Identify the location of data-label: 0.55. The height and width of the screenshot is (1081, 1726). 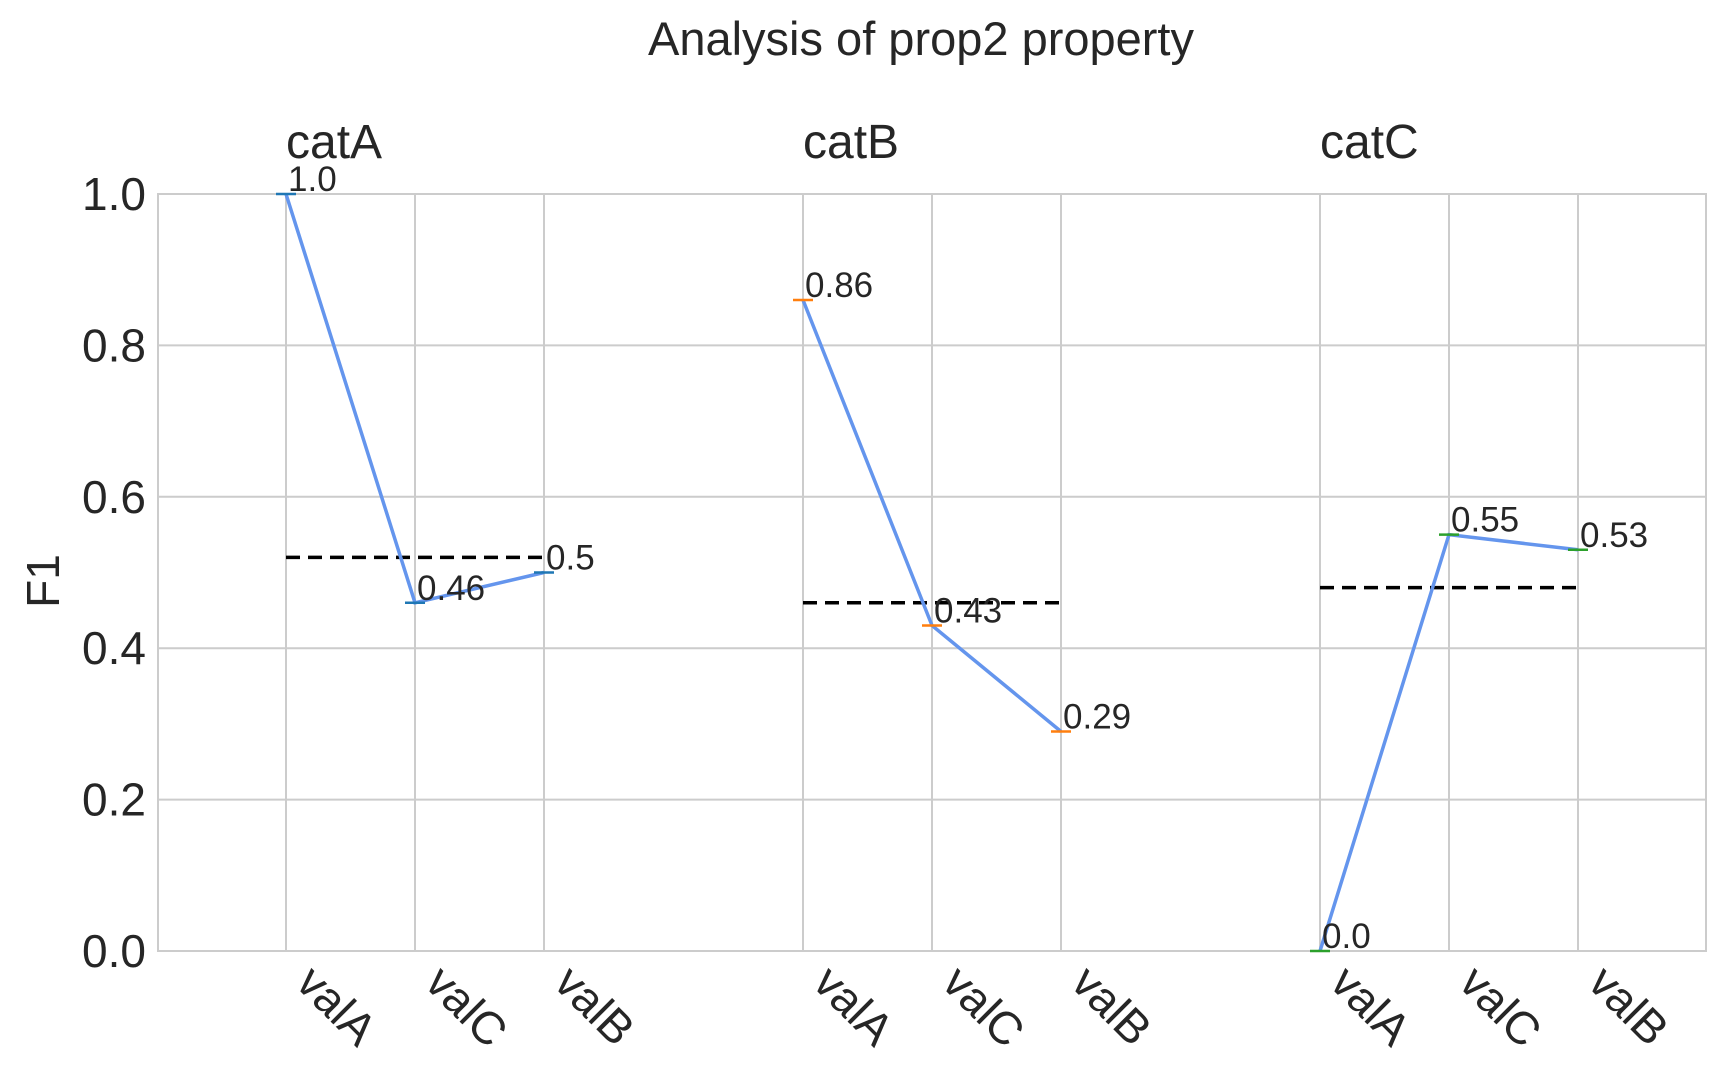
(1485, 520).